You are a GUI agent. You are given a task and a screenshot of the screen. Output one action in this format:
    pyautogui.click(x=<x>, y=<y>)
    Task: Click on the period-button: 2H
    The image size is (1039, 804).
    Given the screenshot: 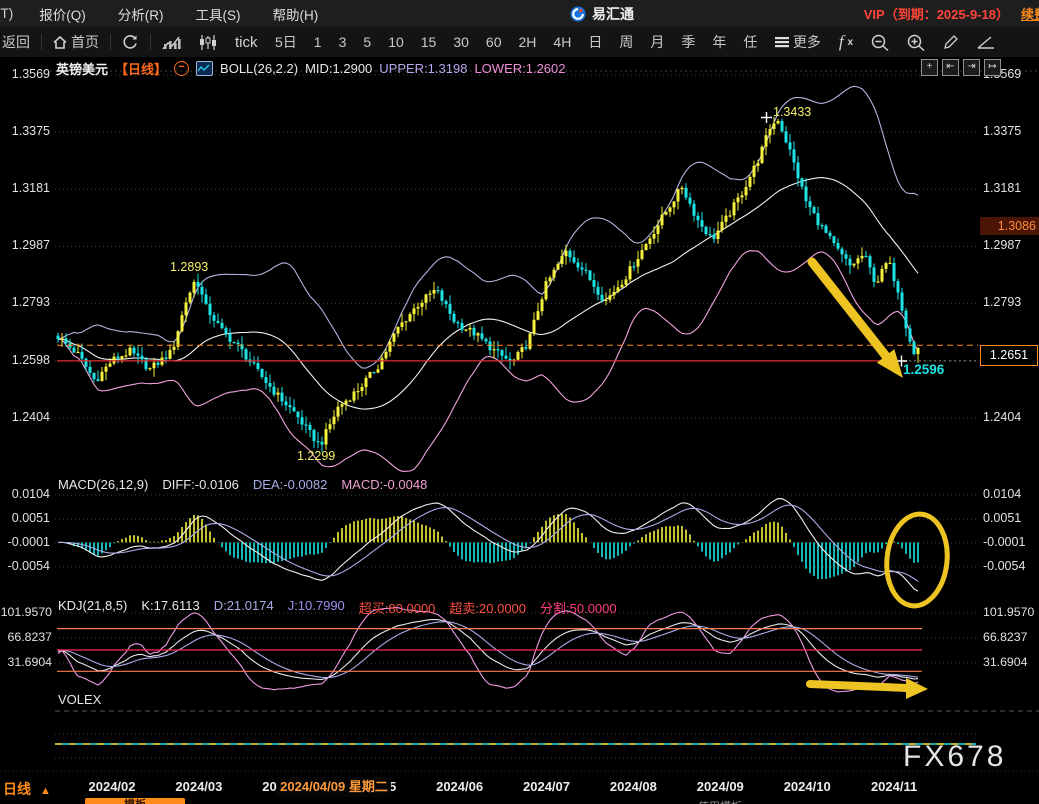 What is the action you would take?
    pyautogui.click(x=527, y=42)
    